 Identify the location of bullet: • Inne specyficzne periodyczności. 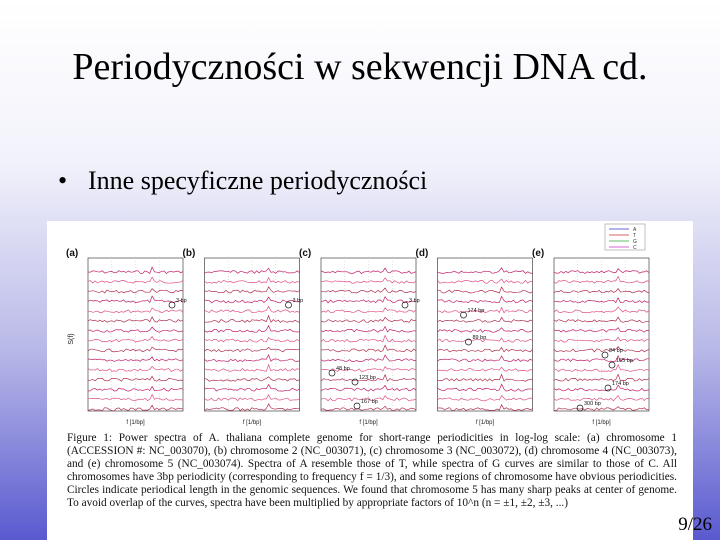
(243, 180).